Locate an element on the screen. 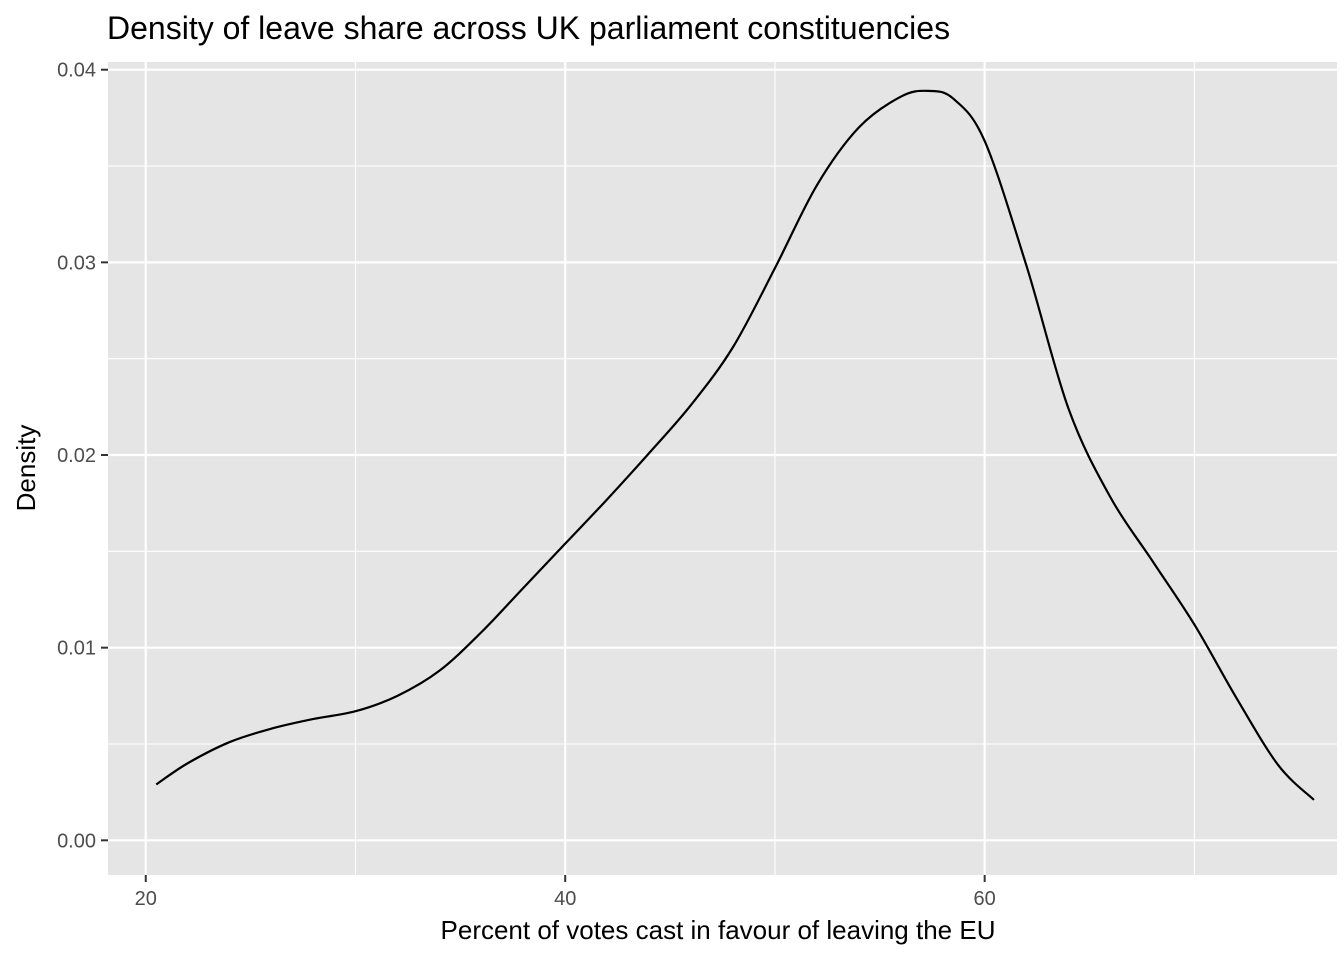  y-axis: 0.00 0.01 0.02 0.03 0.04 is located at coordinates (82, 456).